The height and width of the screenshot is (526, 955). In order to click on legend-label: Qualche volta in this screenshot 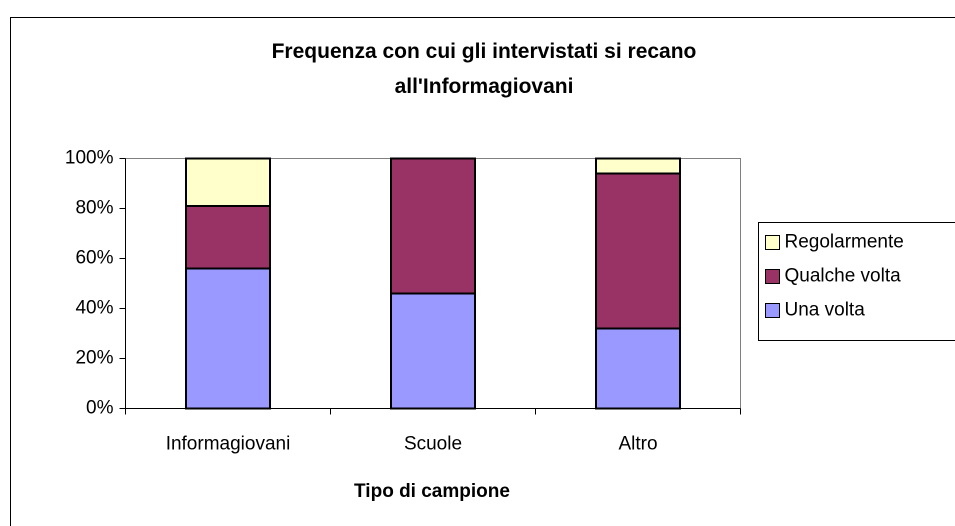, I will do `click(843, 276)`.